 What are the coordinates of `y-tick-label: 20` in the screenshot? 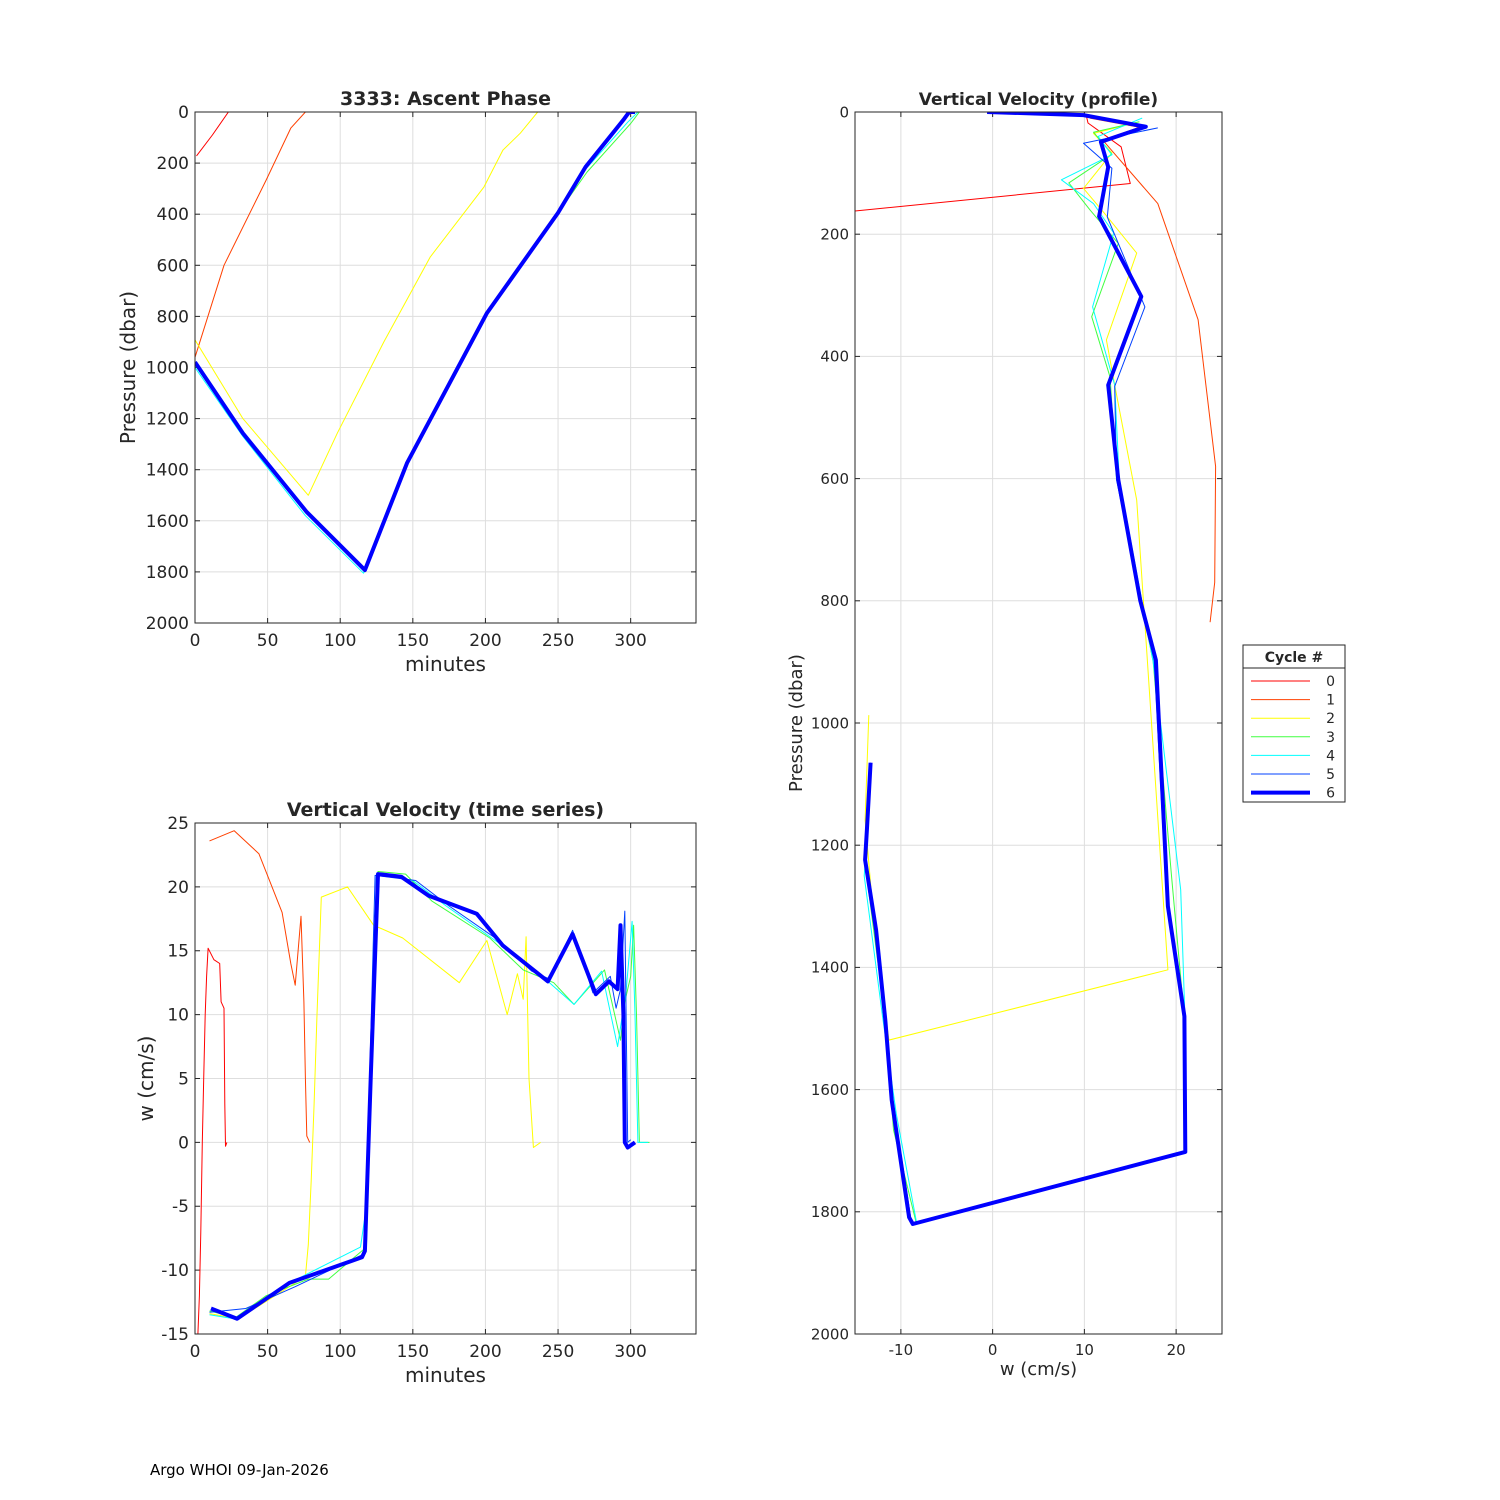 It's located at (178, 888).